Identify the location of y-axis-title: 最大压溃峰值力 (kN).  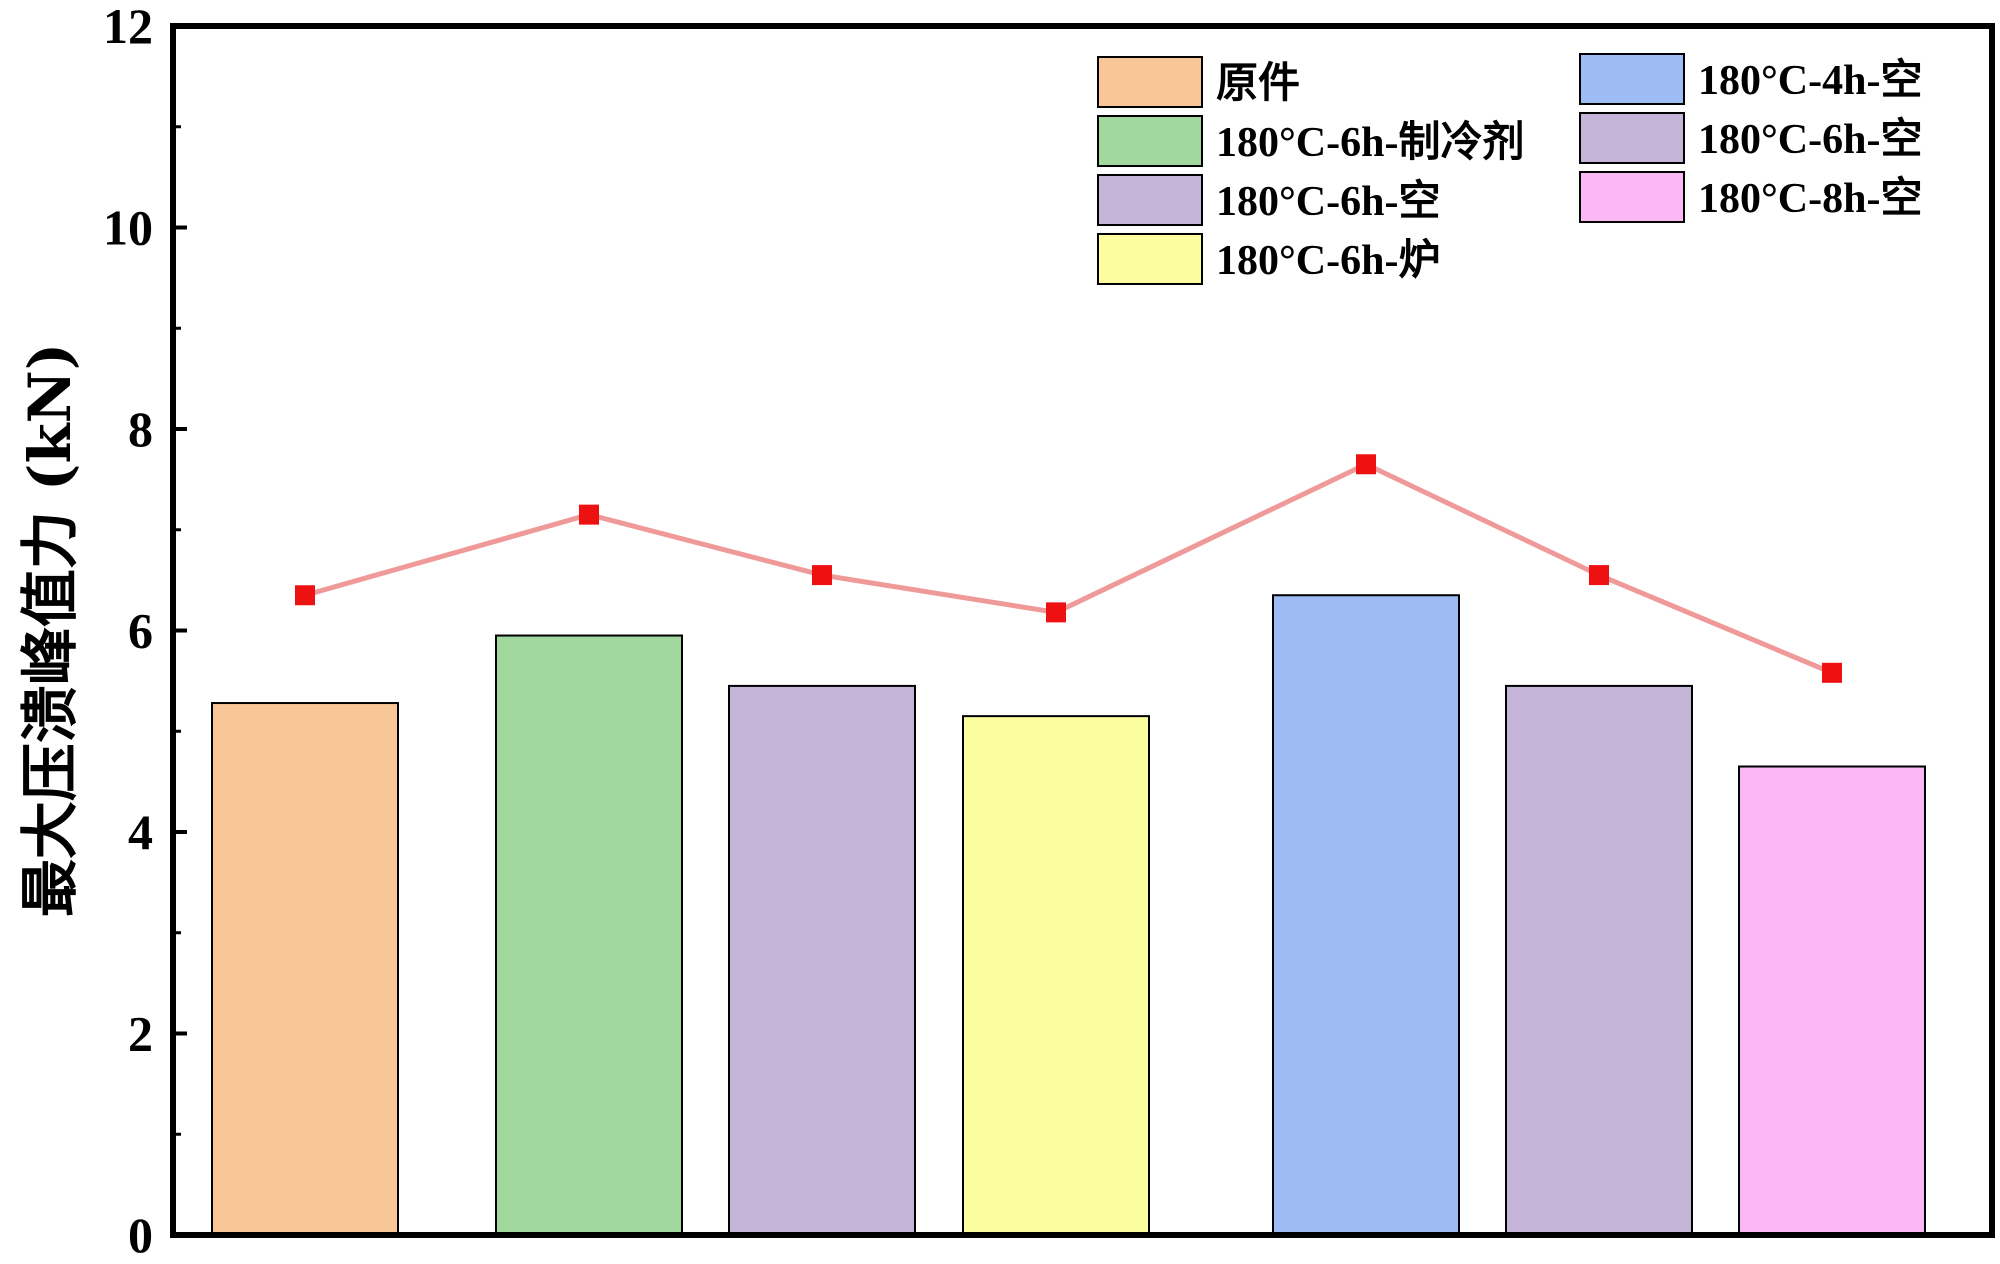
(50, 630).